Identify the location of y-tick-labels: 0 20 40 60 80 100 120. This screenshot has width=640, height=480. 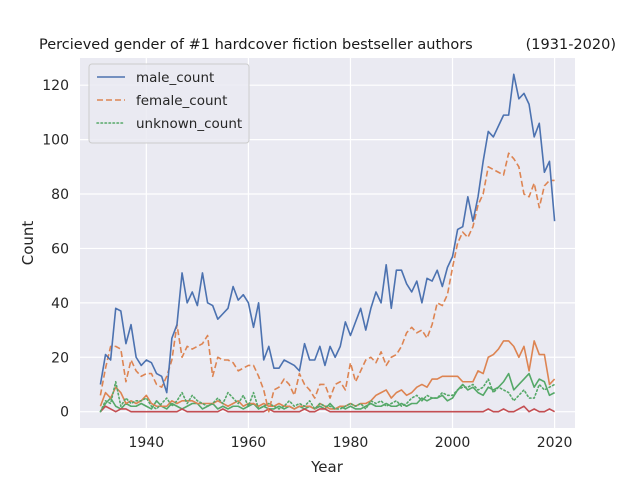
(55, 249).